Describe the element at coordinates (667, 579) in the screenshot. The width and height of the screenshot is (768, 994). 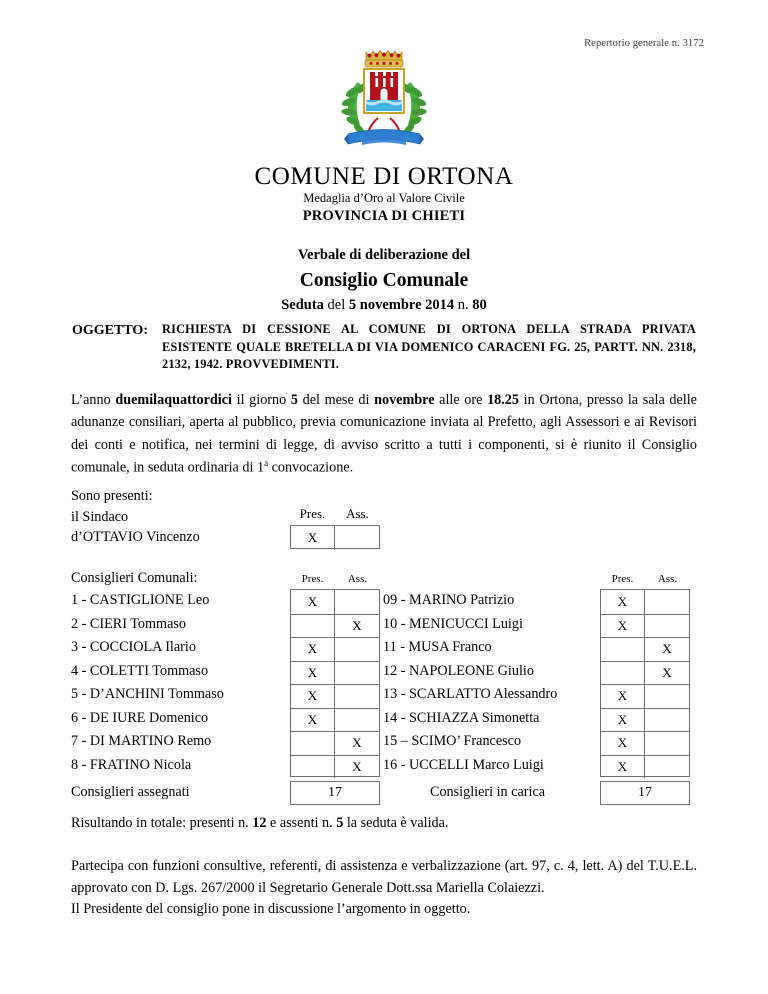
I see `right-ass-header: Ass.` at that location.